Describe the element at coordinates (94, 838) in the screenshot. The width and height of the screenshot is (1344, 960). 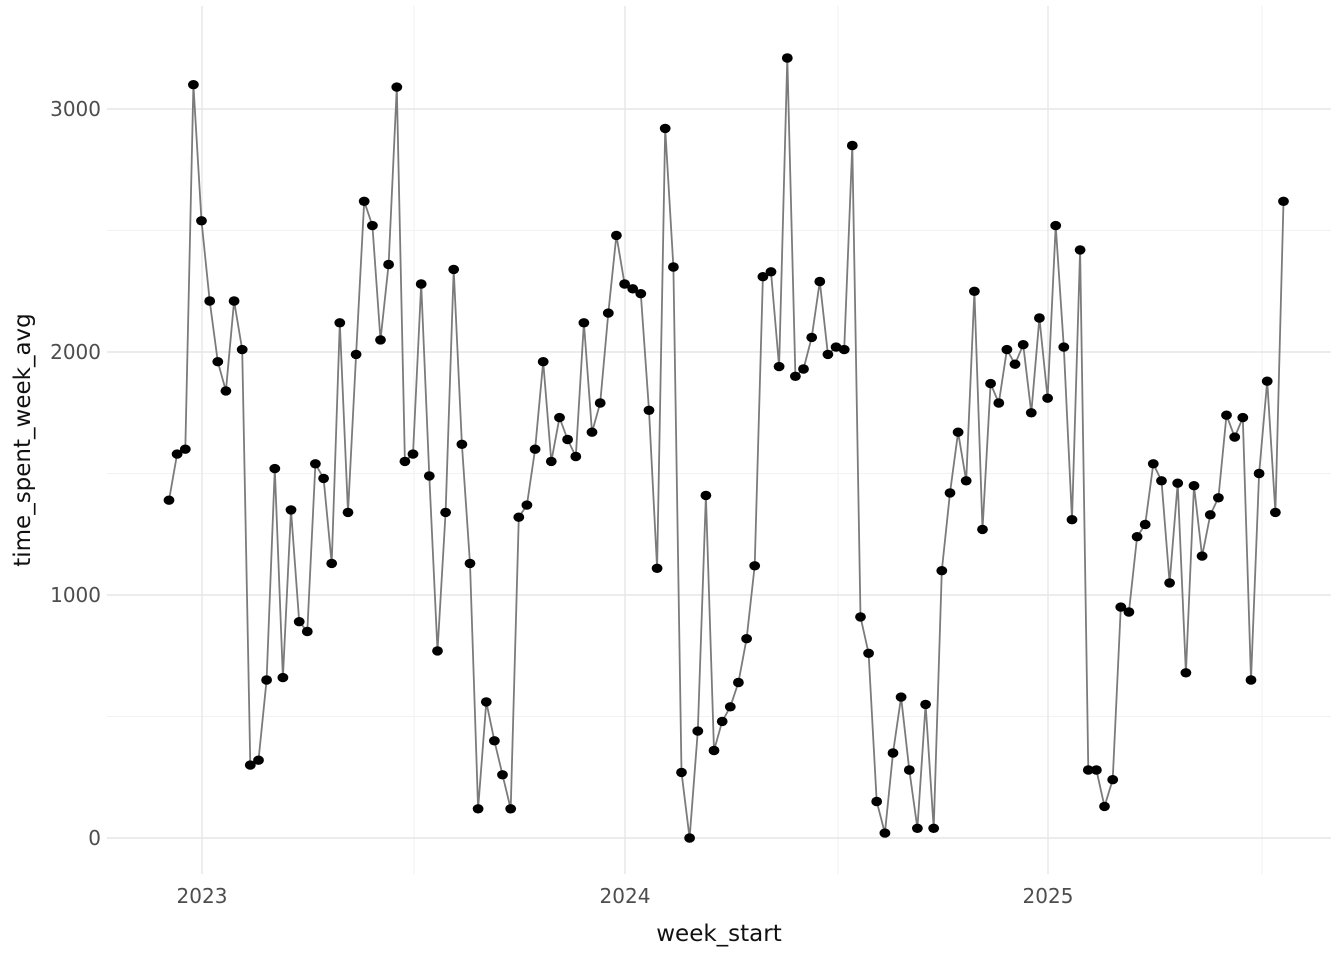
I see `y-tick-label: 0` at that location.